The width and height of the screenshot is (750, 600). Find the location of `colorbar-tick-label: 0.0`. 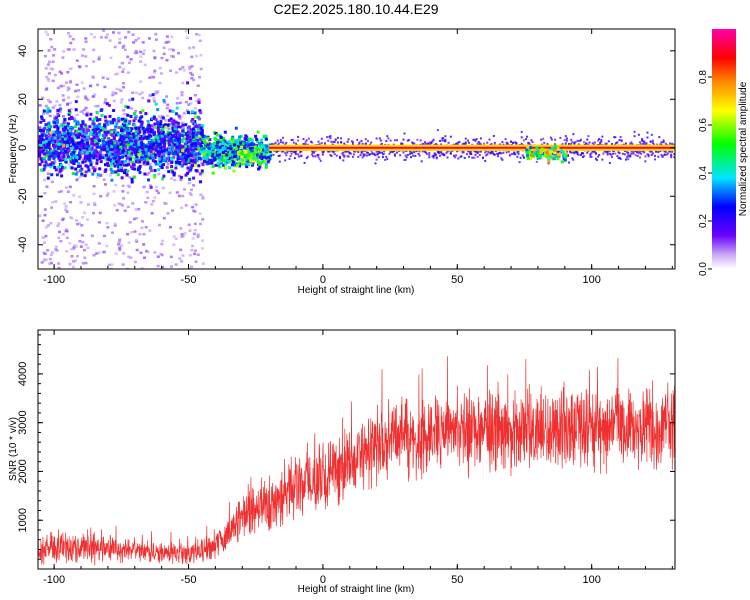

colorbar-tick-label: 0.0 is located at coordinates (703, 269).